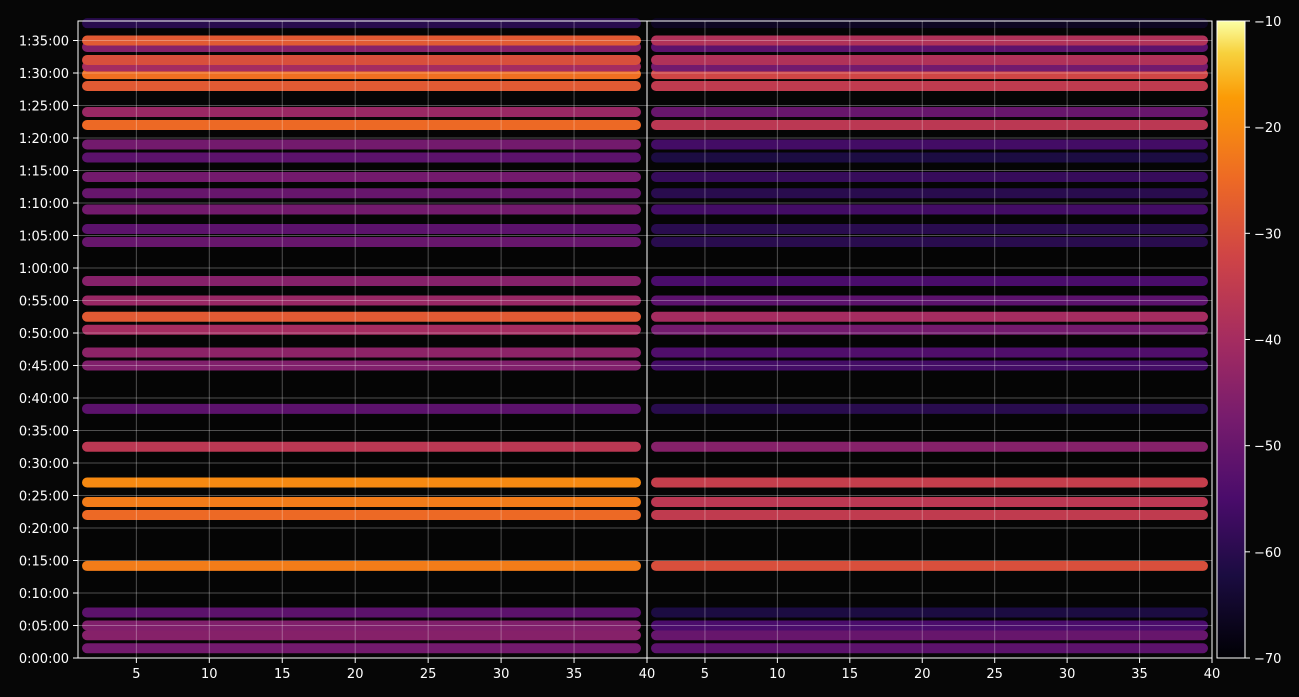  Describe the element at coordinates (44, 432) in the screenshot. I see `y-tick-label: 0:35:00` at that location.